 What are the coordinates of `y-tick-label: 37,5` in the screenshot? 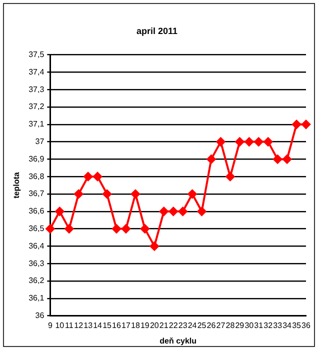 It's located at (36, 55).